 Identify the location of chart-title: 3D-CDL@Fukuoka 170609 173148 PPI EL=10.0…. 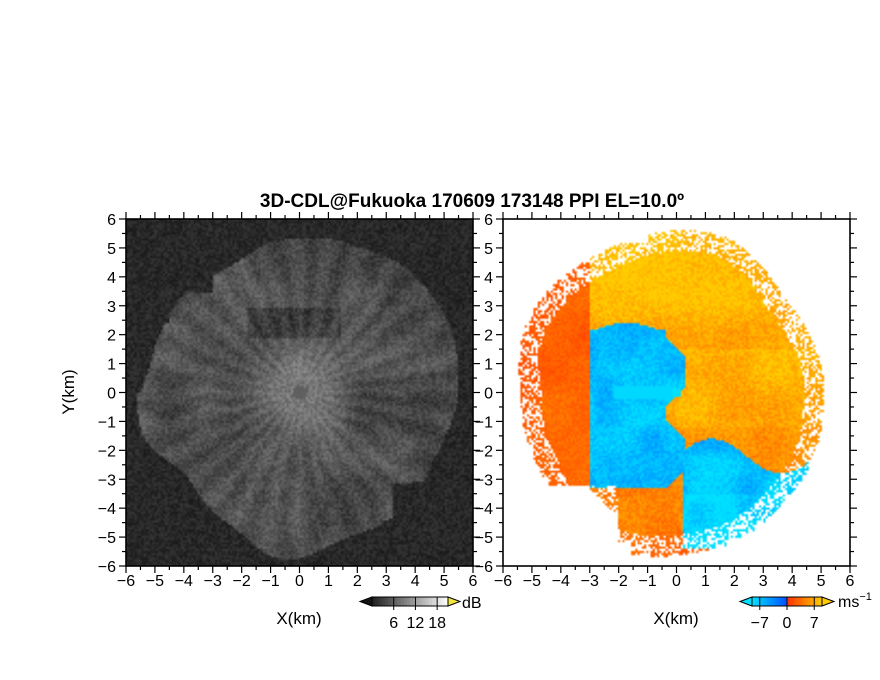
(472, 201).